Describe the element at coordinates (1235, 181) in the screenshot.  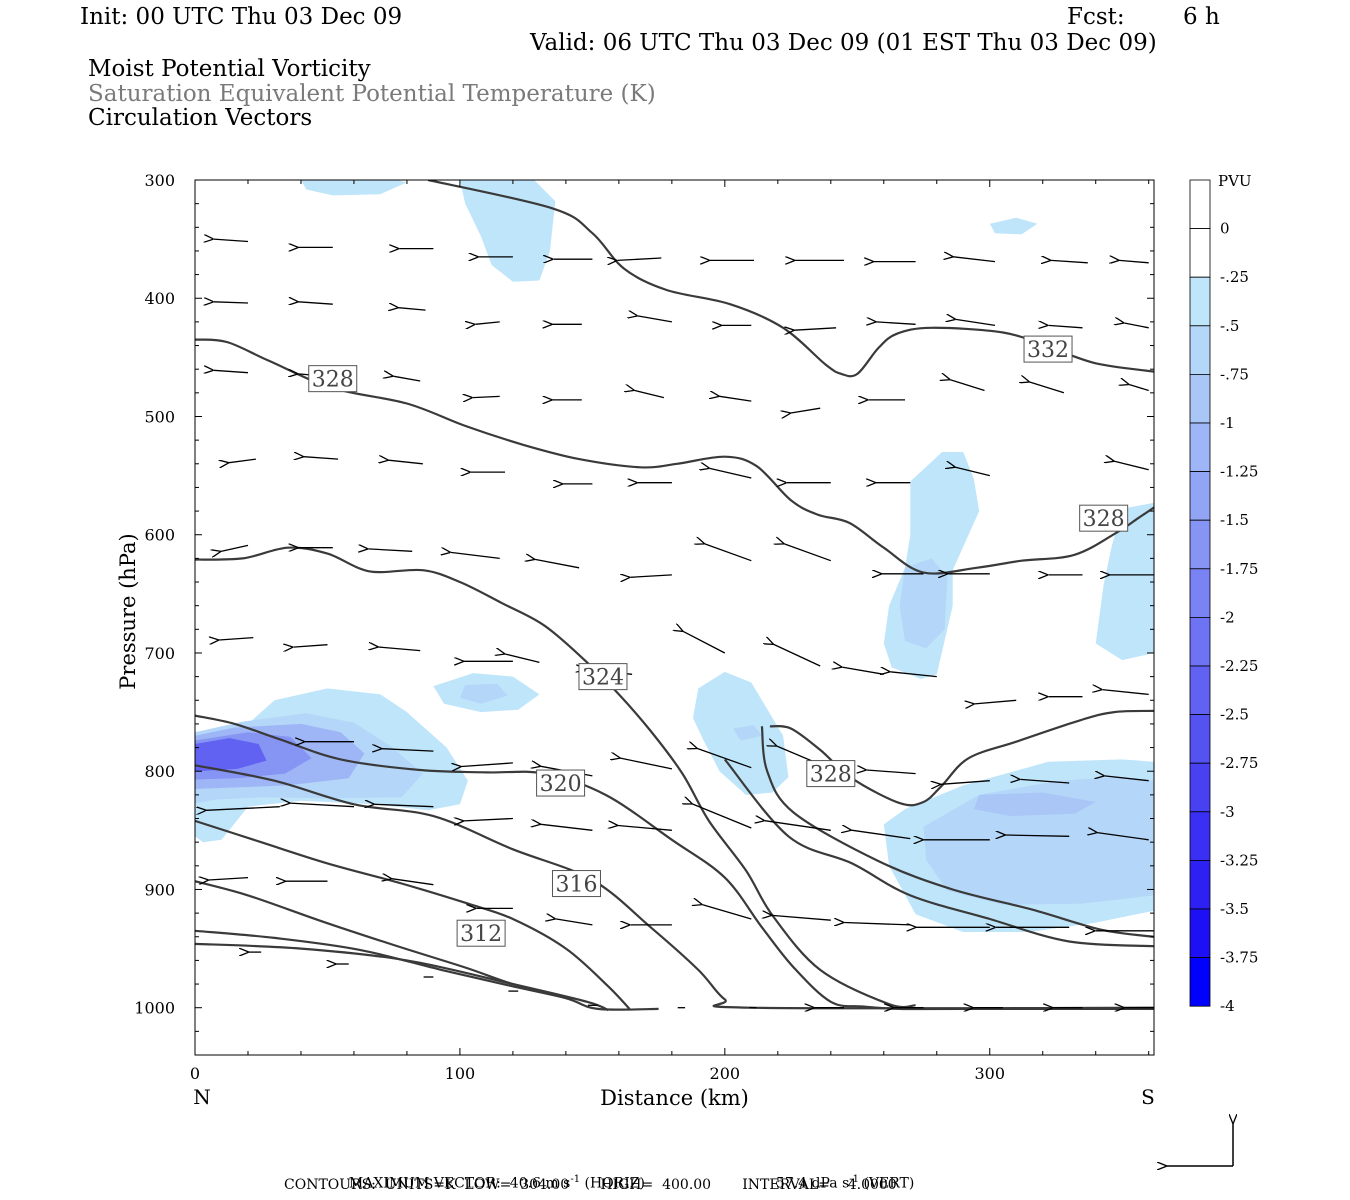
I see `colorbar-unit: PVU` at that location.